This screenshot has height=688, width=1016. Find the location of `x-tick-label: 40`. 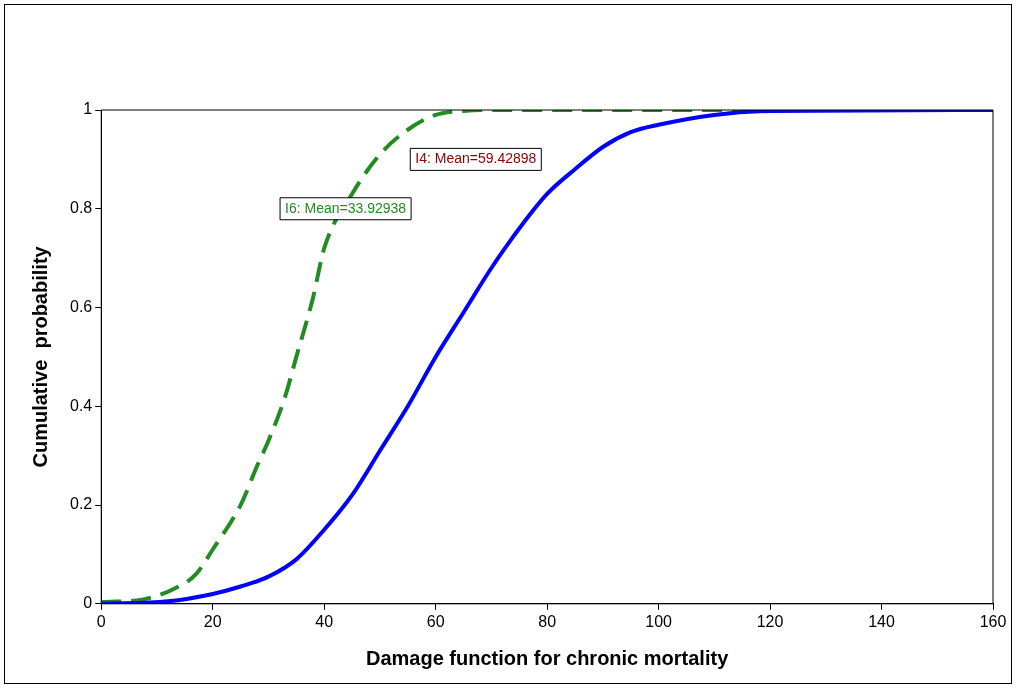

x-tick-label: 40 is located at coordinates (324, 621).